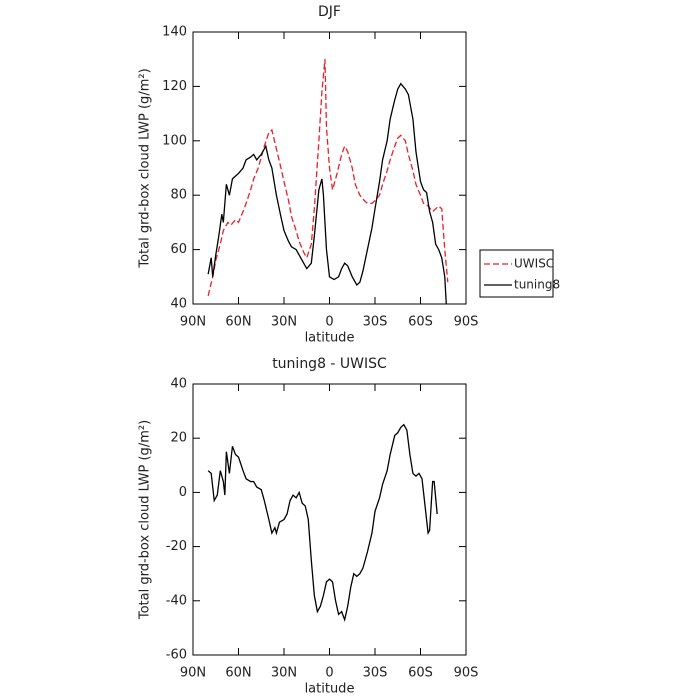 The height and width of the screenshot is (700, 700). I want to click on y-tick-label: -60, so click(176, 655).